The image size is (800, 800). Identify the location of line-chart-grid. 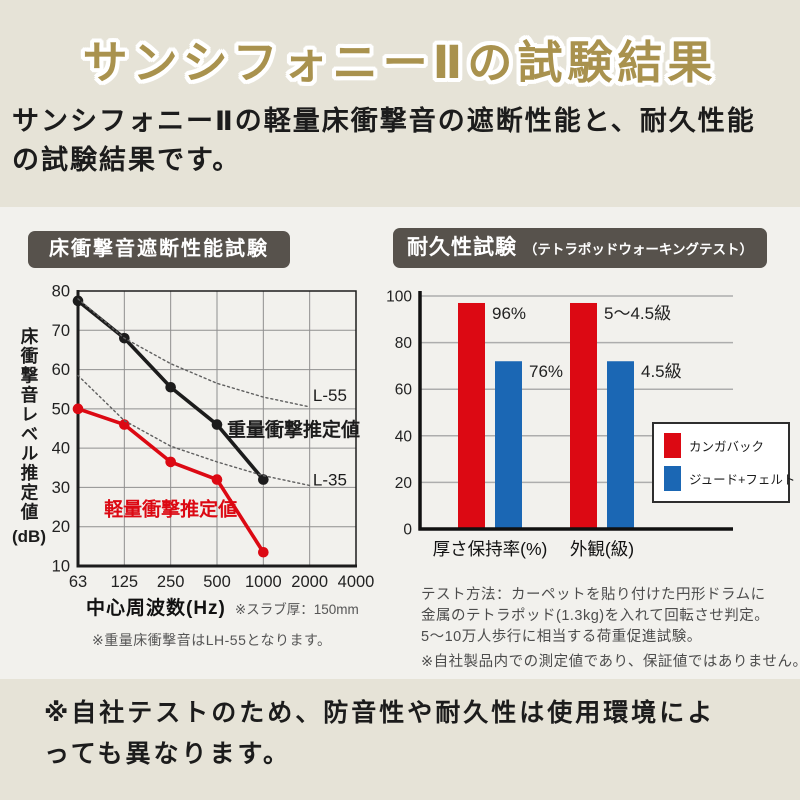
(217, 428).